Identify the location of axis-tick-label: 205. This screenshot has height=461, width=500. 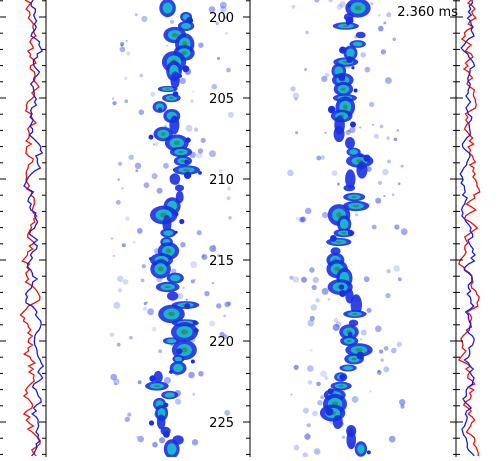
(221, 99).